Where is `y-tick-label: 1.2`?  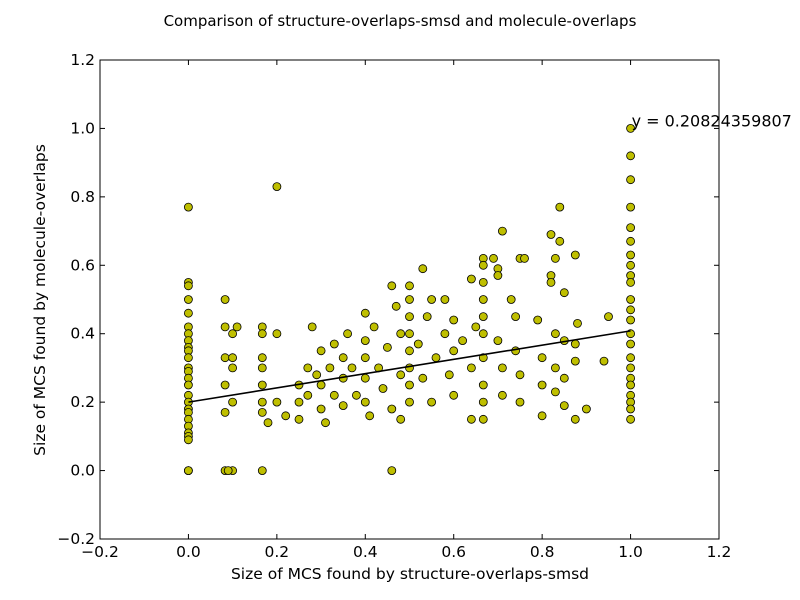 y-tick-label: 1.2 is located at coordinates (82, 60).